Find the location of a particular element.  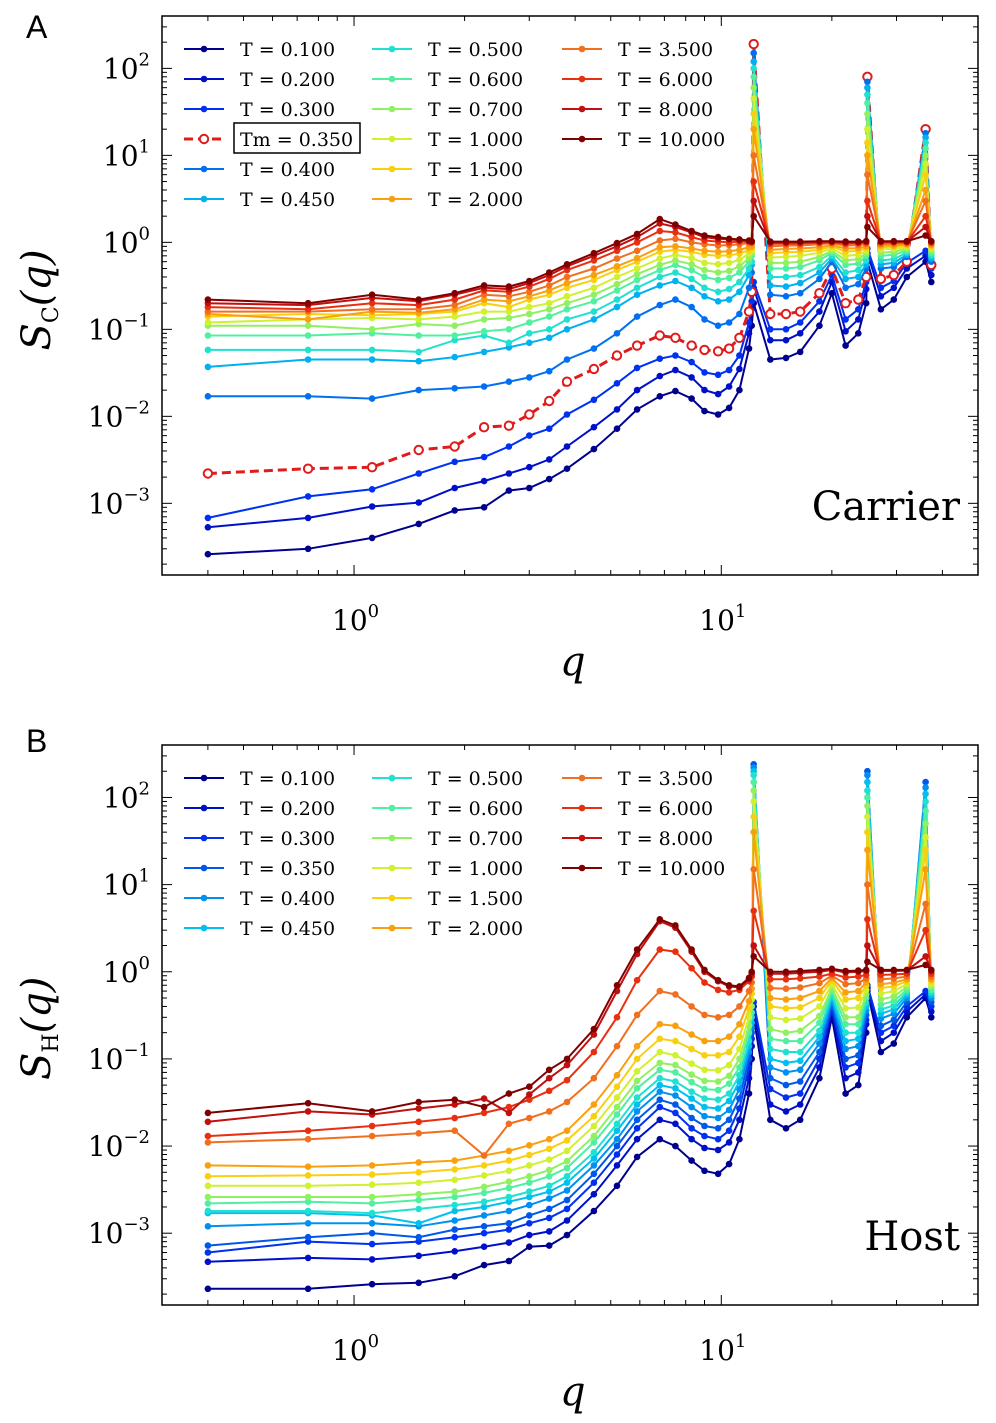

legend-label: T = 0.700 is located at coordinates (475, 110).